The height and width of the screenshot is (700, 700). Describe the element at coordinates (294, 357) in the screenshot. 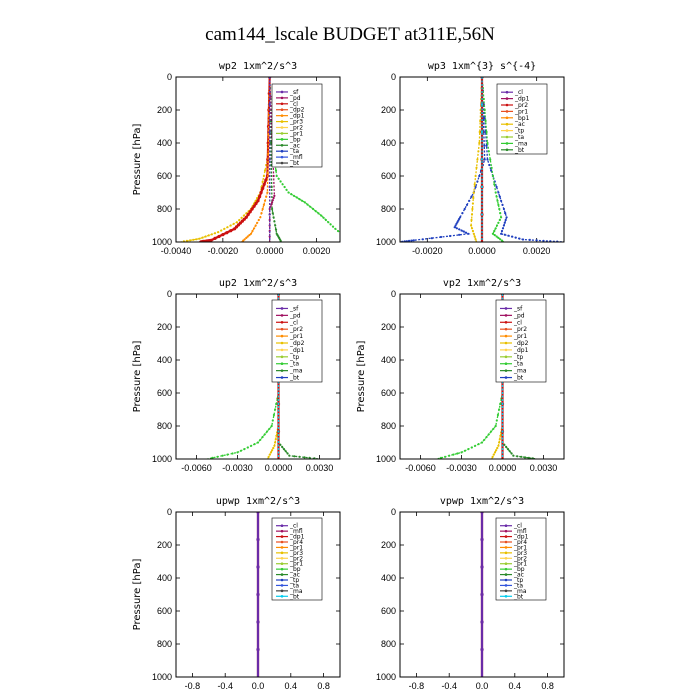

I see `legend-label: _tp` at that location.